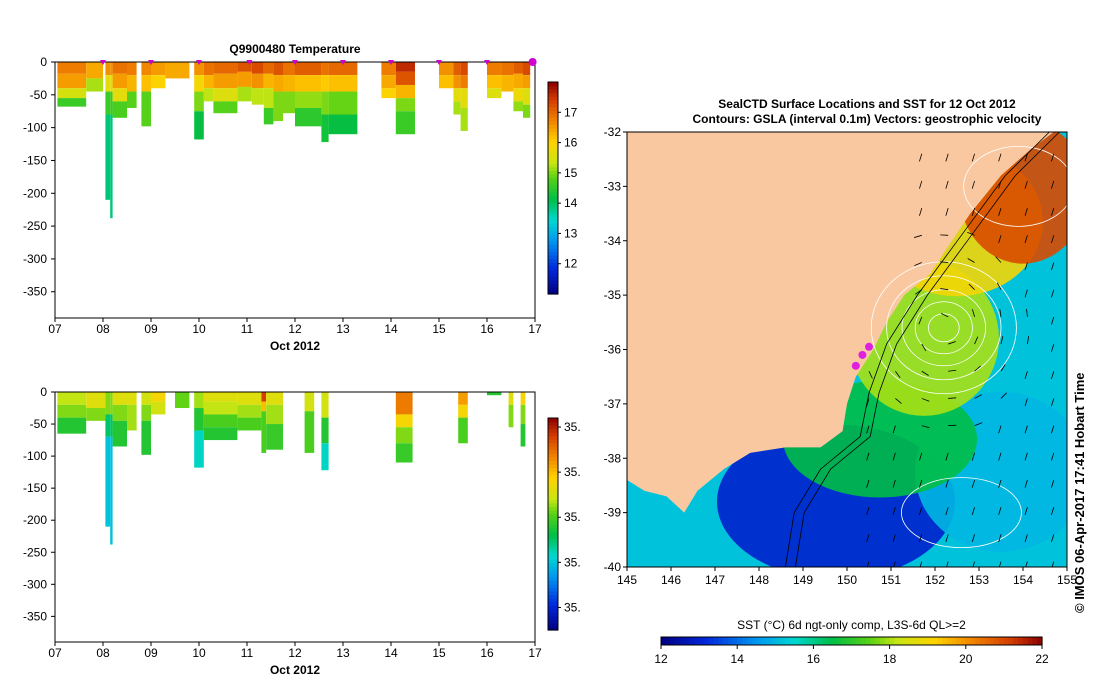  Describe the element at coordinates (563, 524) in the screenshot. I see `colorbar: 35.4 35.5 35.6 35.7 35.8` at that location.